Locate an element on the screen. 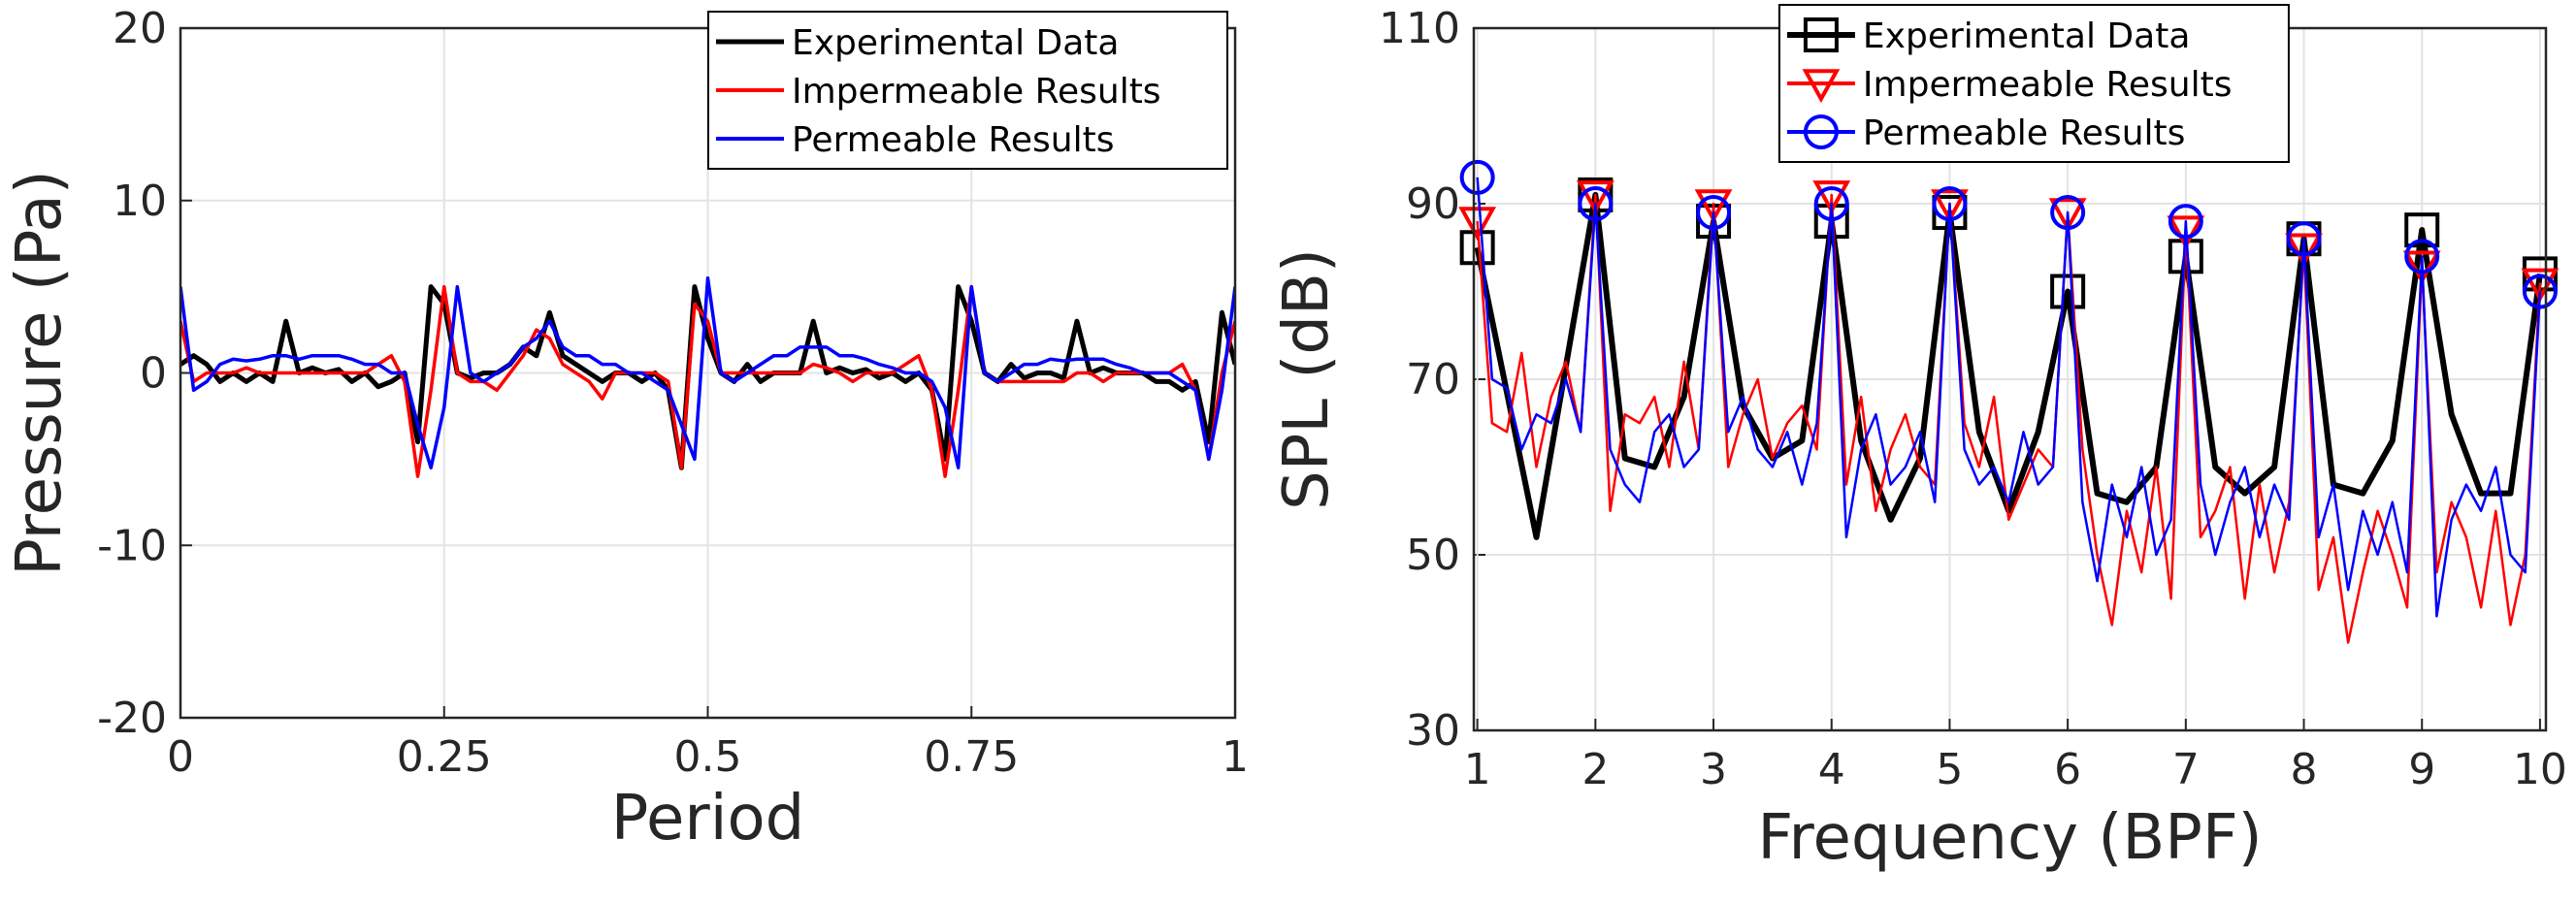 This screenshot has height=904, width=2576. x-tick-label: 3 is located at coordinates (1714, 769).